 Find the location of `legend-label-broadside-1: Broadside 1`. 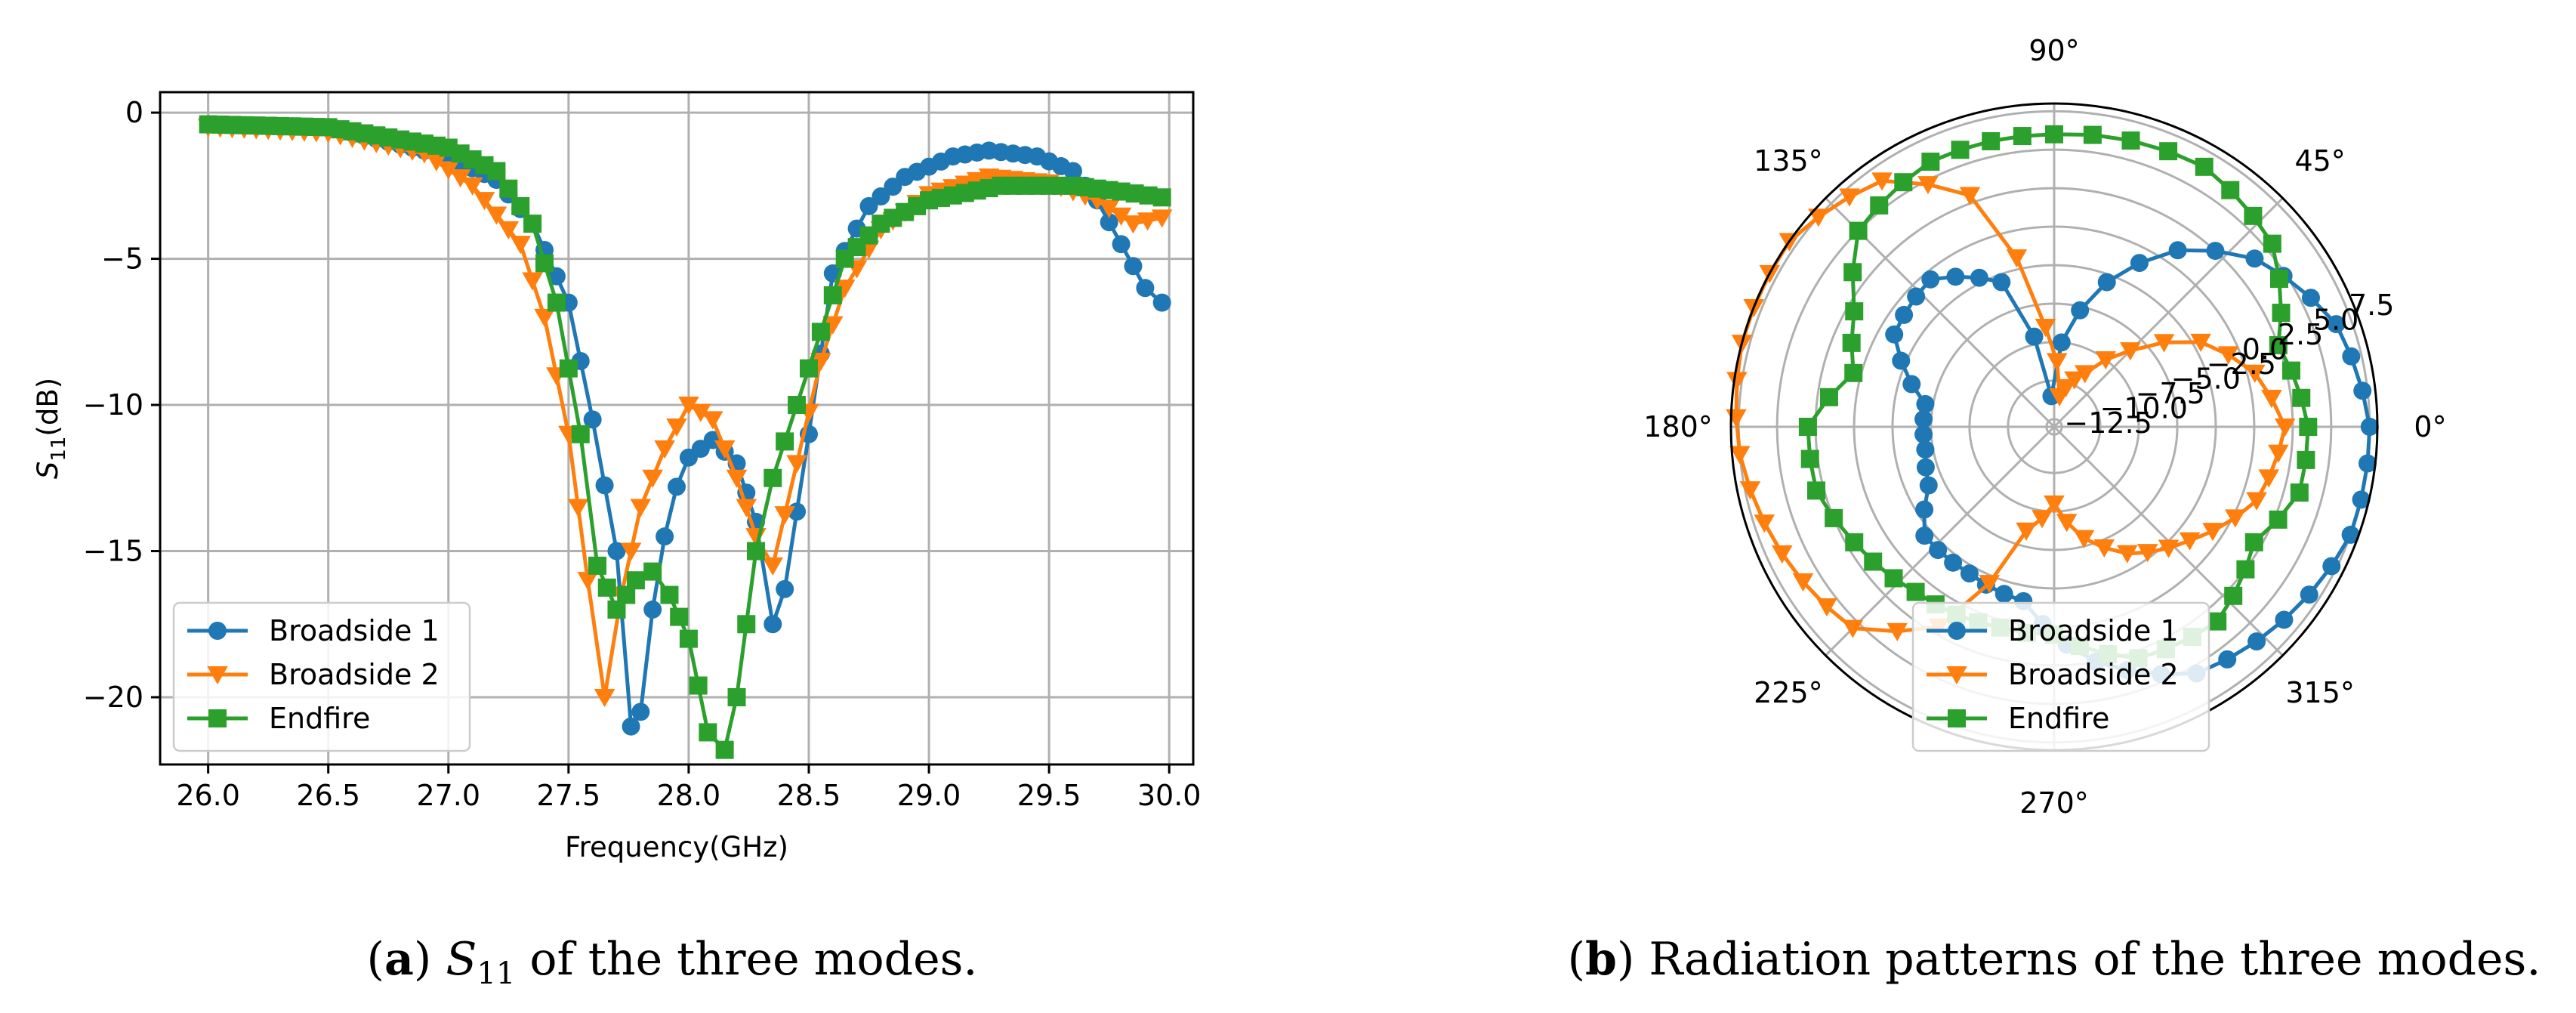

legend-label-broadside-1: Broadside 1 is located at coordinates (354, 630).